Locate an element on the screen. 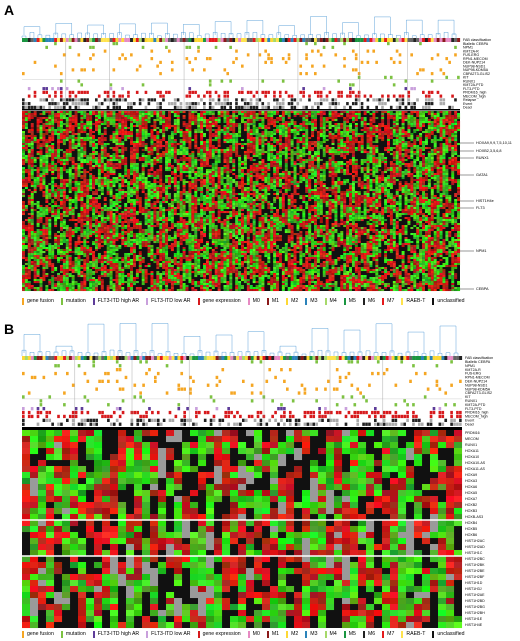 This screenshot has height=641, width=520. legend-item: FLT3-ITD high AR is located at coordinates (115, 634).